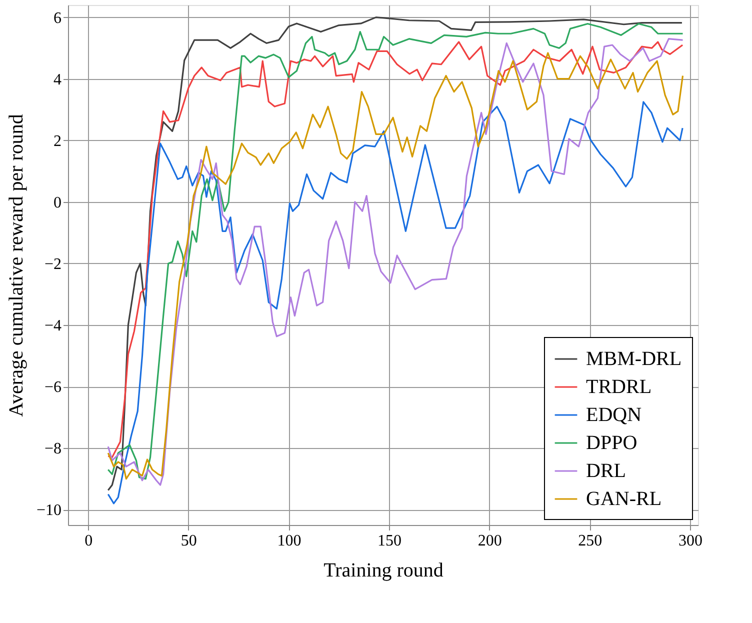  Describe the element at coordinates (384, 571) in the screenshot. I see `x-axis-title: Training round` at that location.